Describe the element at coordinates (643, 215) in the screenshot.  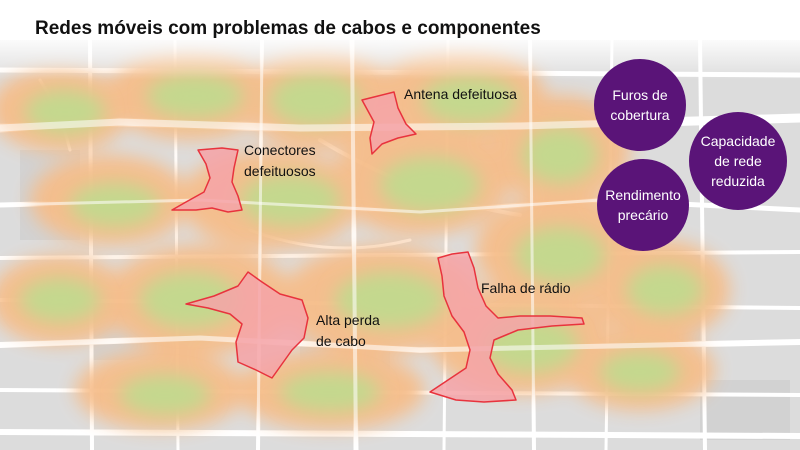
I see `impact-rendimento-line-2: precário` at that location.